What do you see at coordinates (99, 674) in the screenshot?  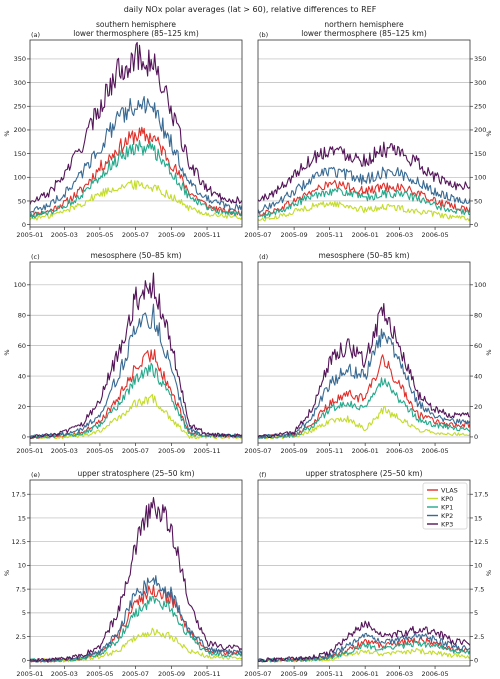 I see `x-tick-label: 2005-05` at bounding box center [99, 674].